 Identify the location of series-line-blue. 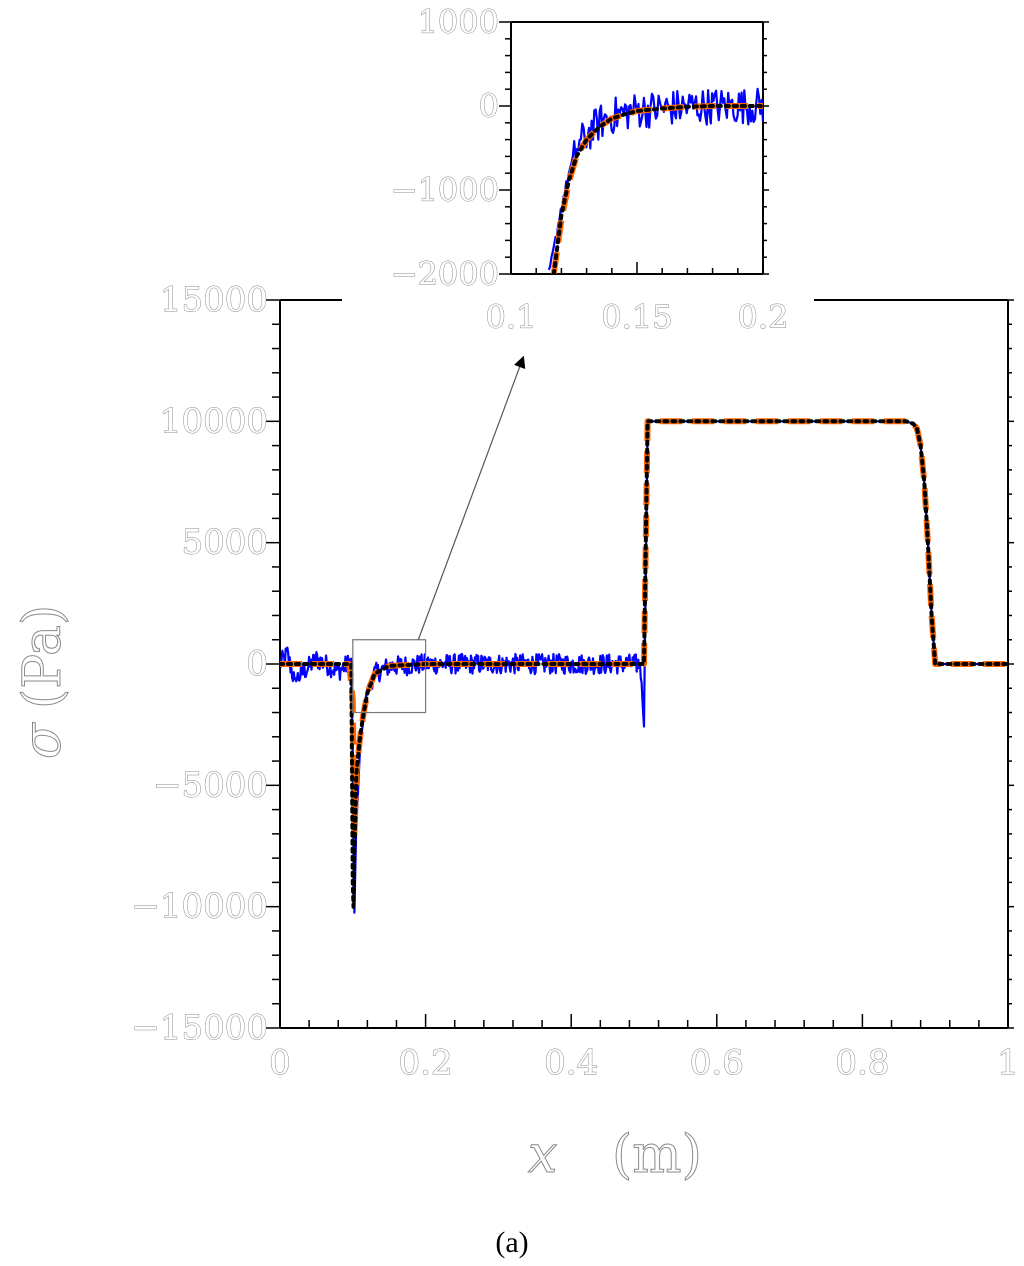
(655, 179).